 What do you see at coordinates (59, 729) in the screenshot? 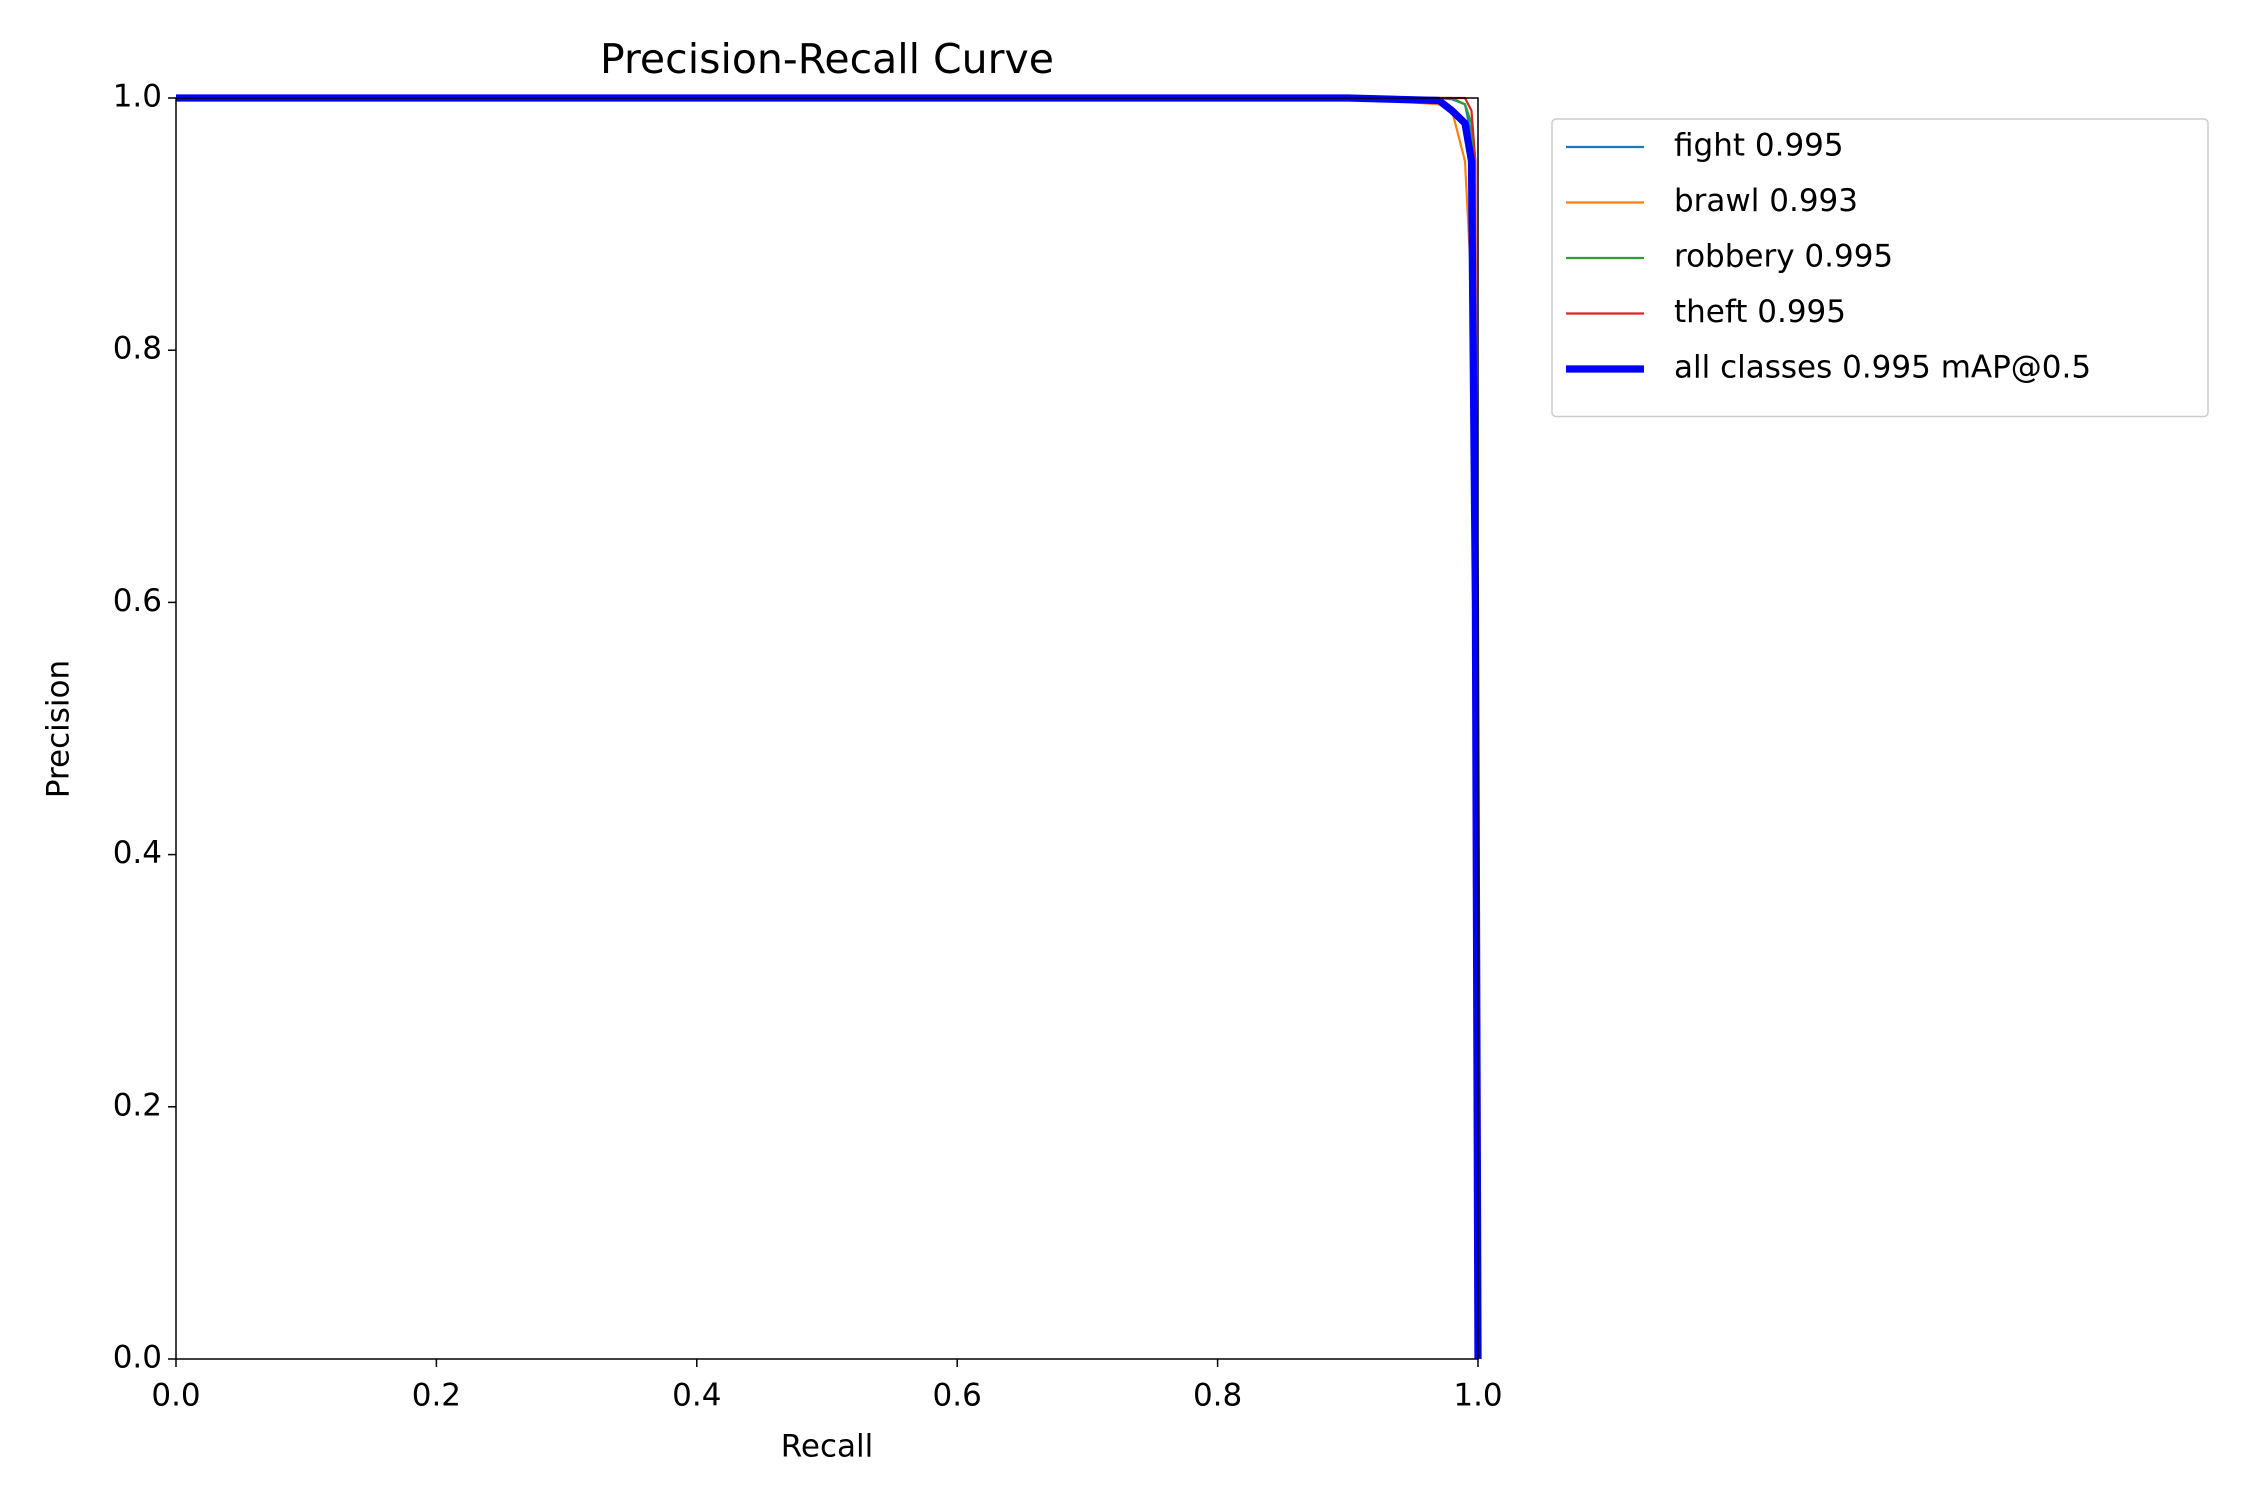
I see `y-axis-label: Precision` at bounding box center [59, 729].